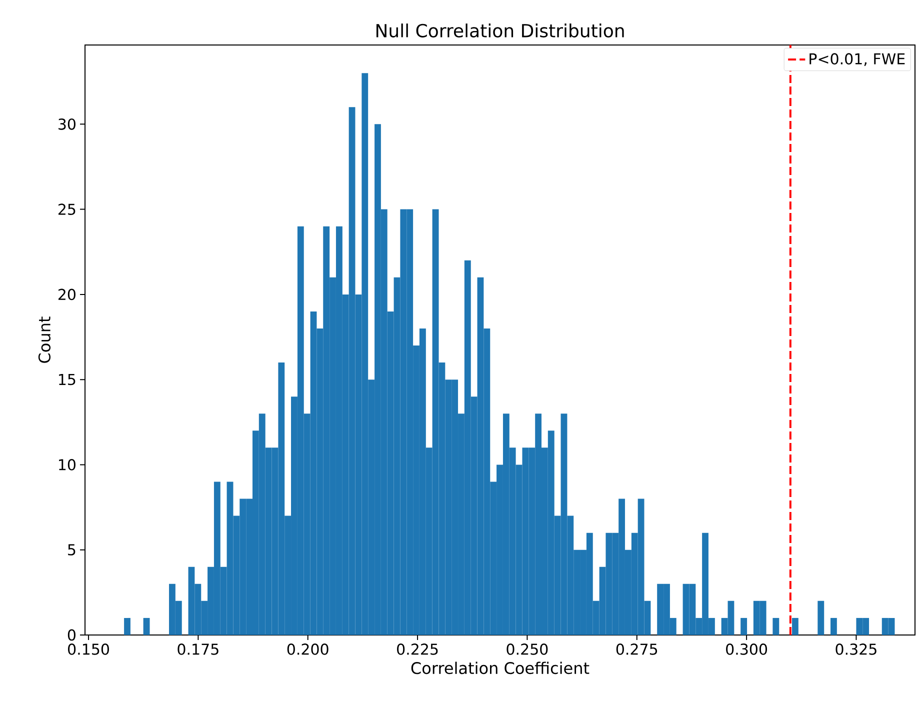  Describe the element at coordinates (67, 209) in the screenshot. I see `y-tick-label: 25` at that location.